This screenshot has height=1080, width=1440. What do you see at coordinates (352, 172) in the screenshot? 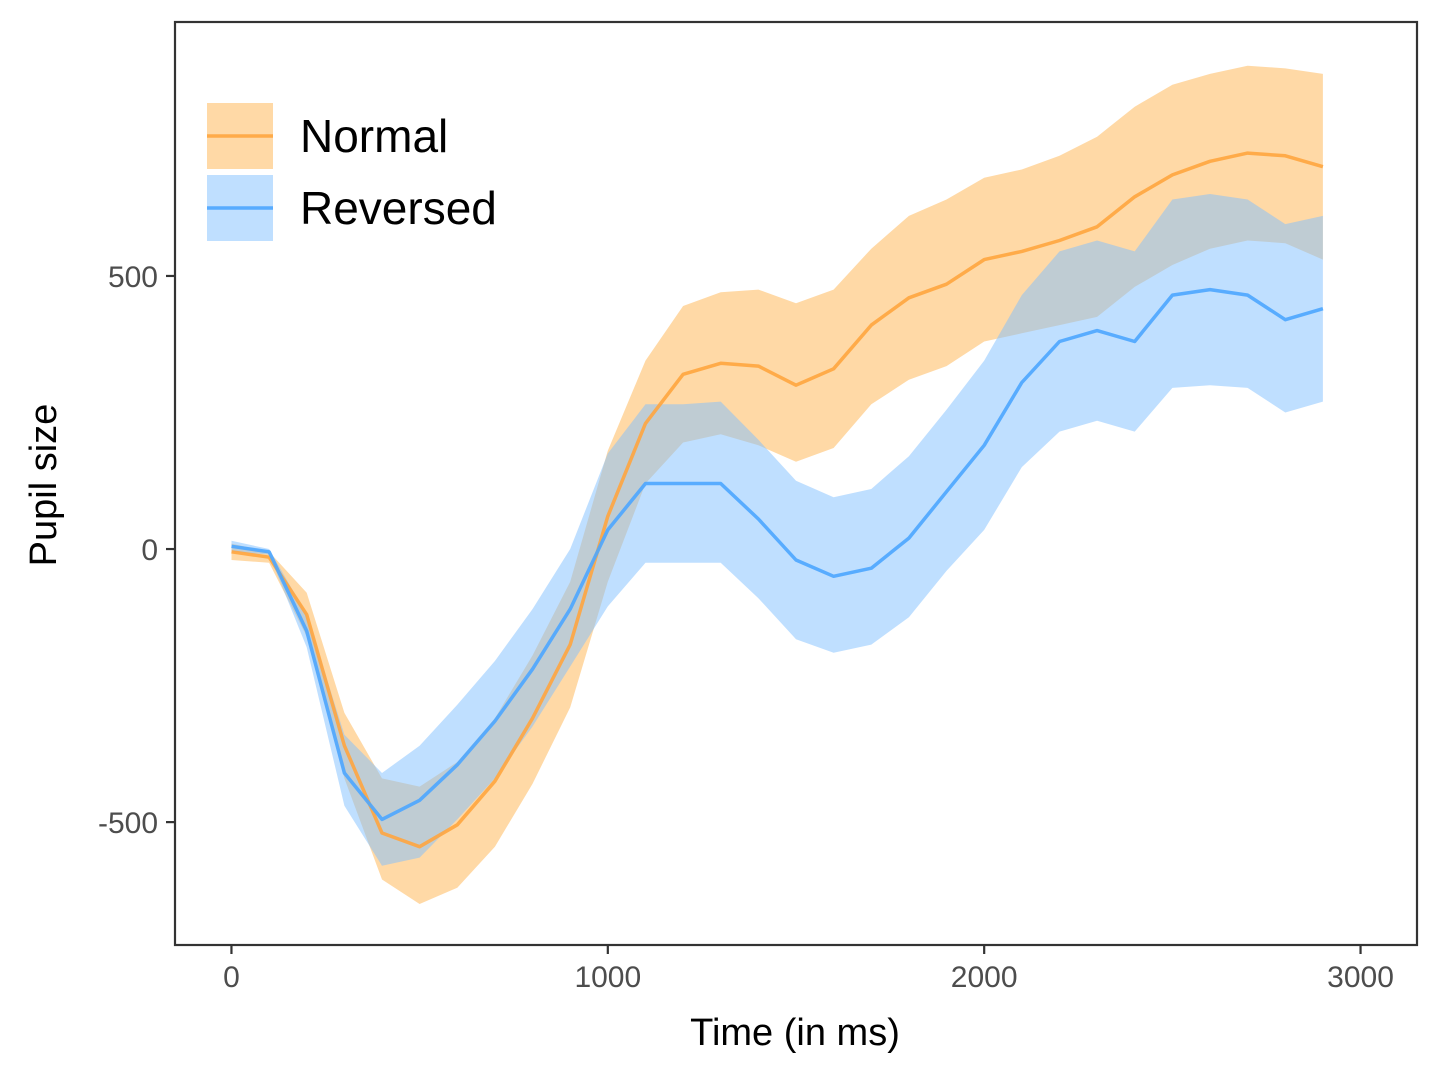
I see `legend: Normal Reversed` at bounding box center [352, 172].